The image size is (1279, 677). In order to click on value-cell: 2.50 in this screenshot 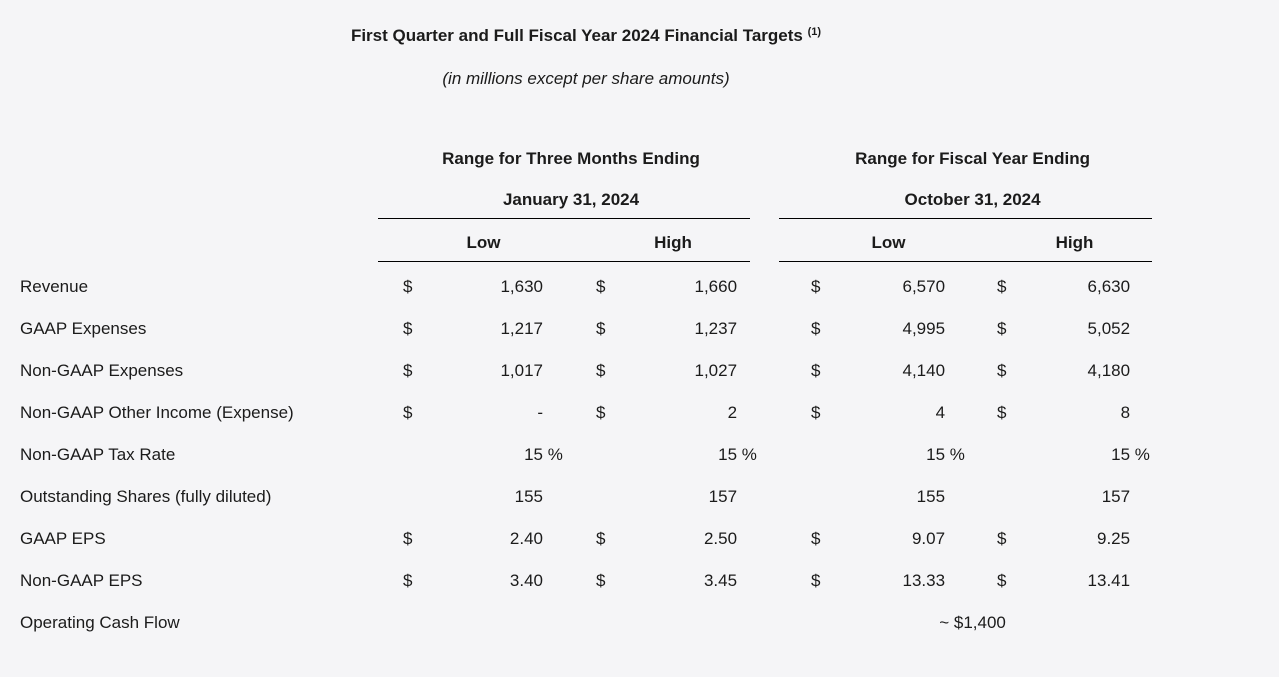, I will do `click(682, 534)`.